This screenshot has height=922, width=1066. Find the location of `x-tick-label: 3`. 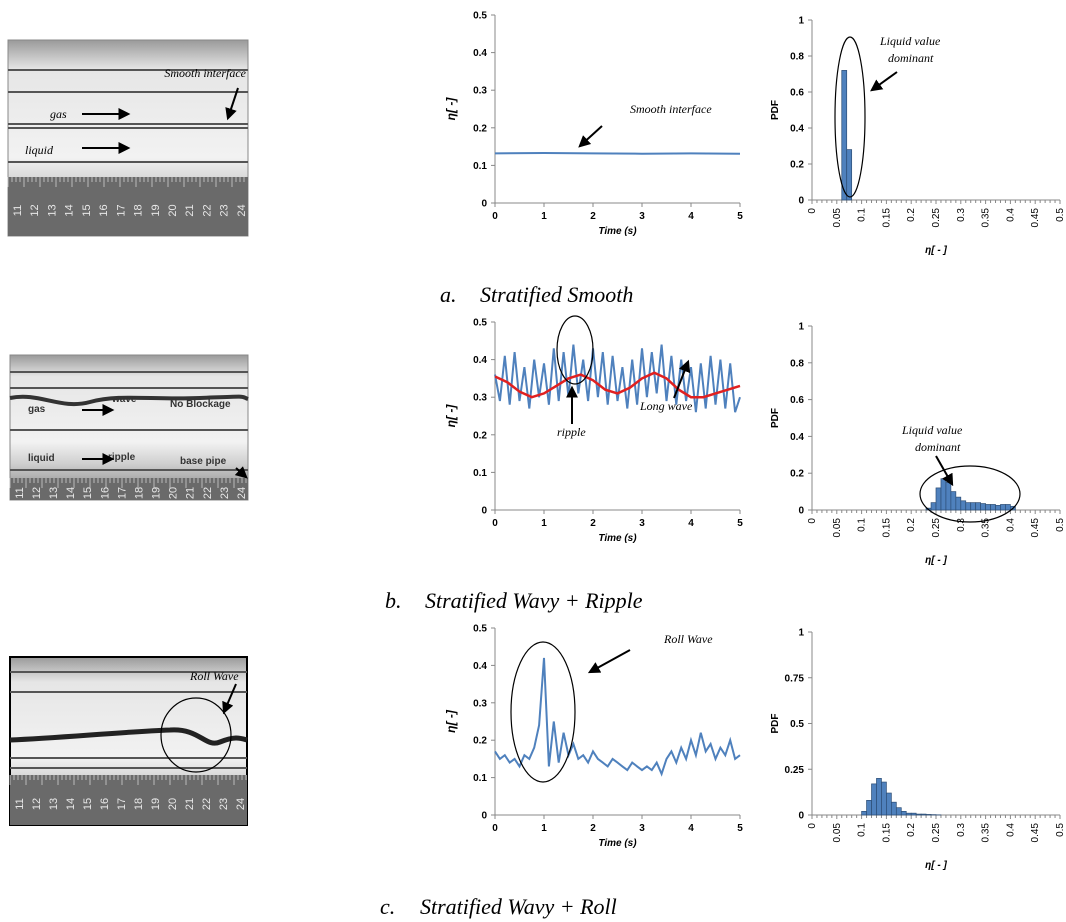

x-tick-label: 3 is located at coordinates (642, 523).